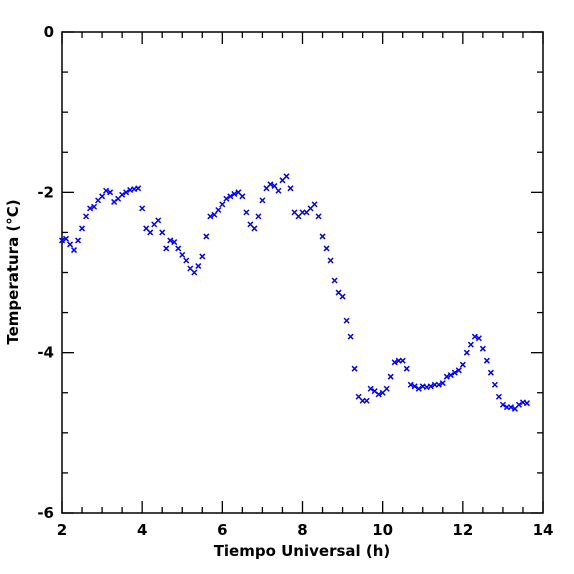 The image size is (574, 574). I want to click on y-tick-label: -4, so click(45, 353).